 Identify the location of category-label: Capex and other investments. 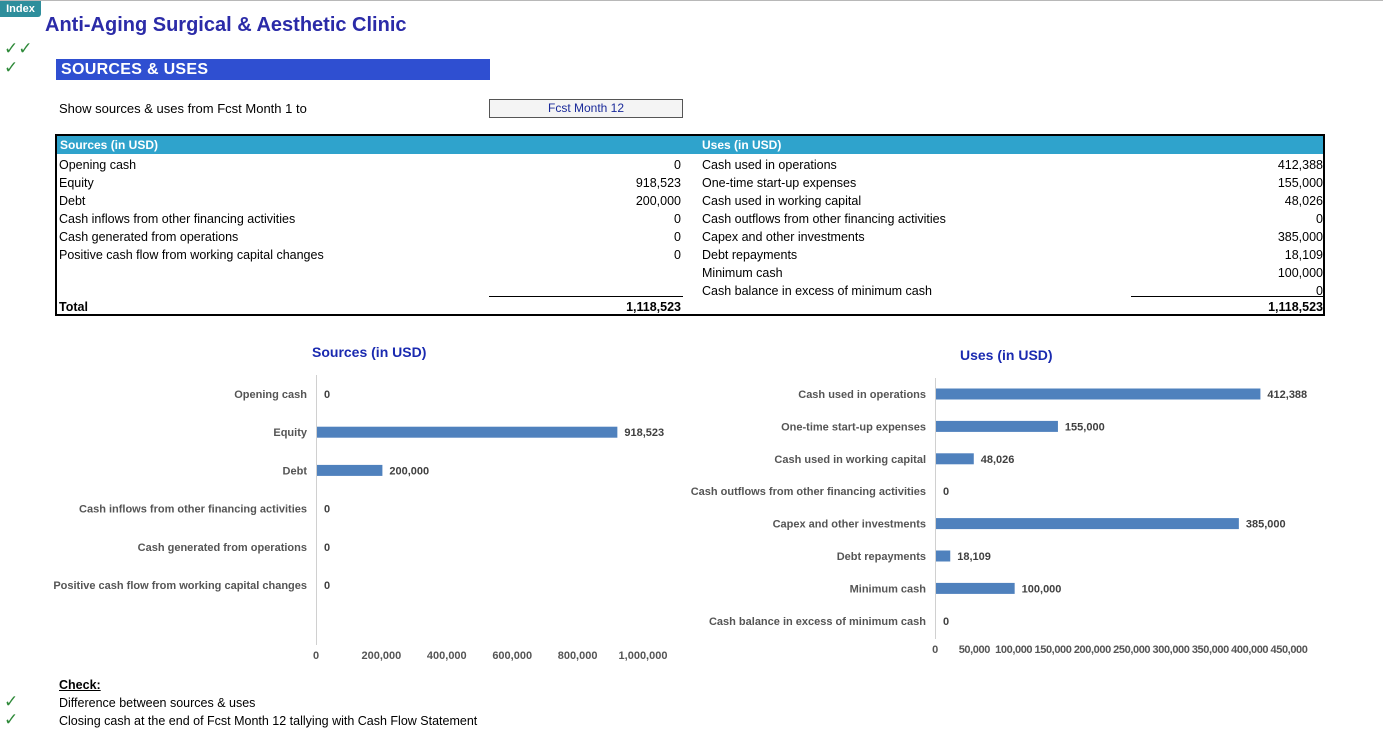
(849, 525).